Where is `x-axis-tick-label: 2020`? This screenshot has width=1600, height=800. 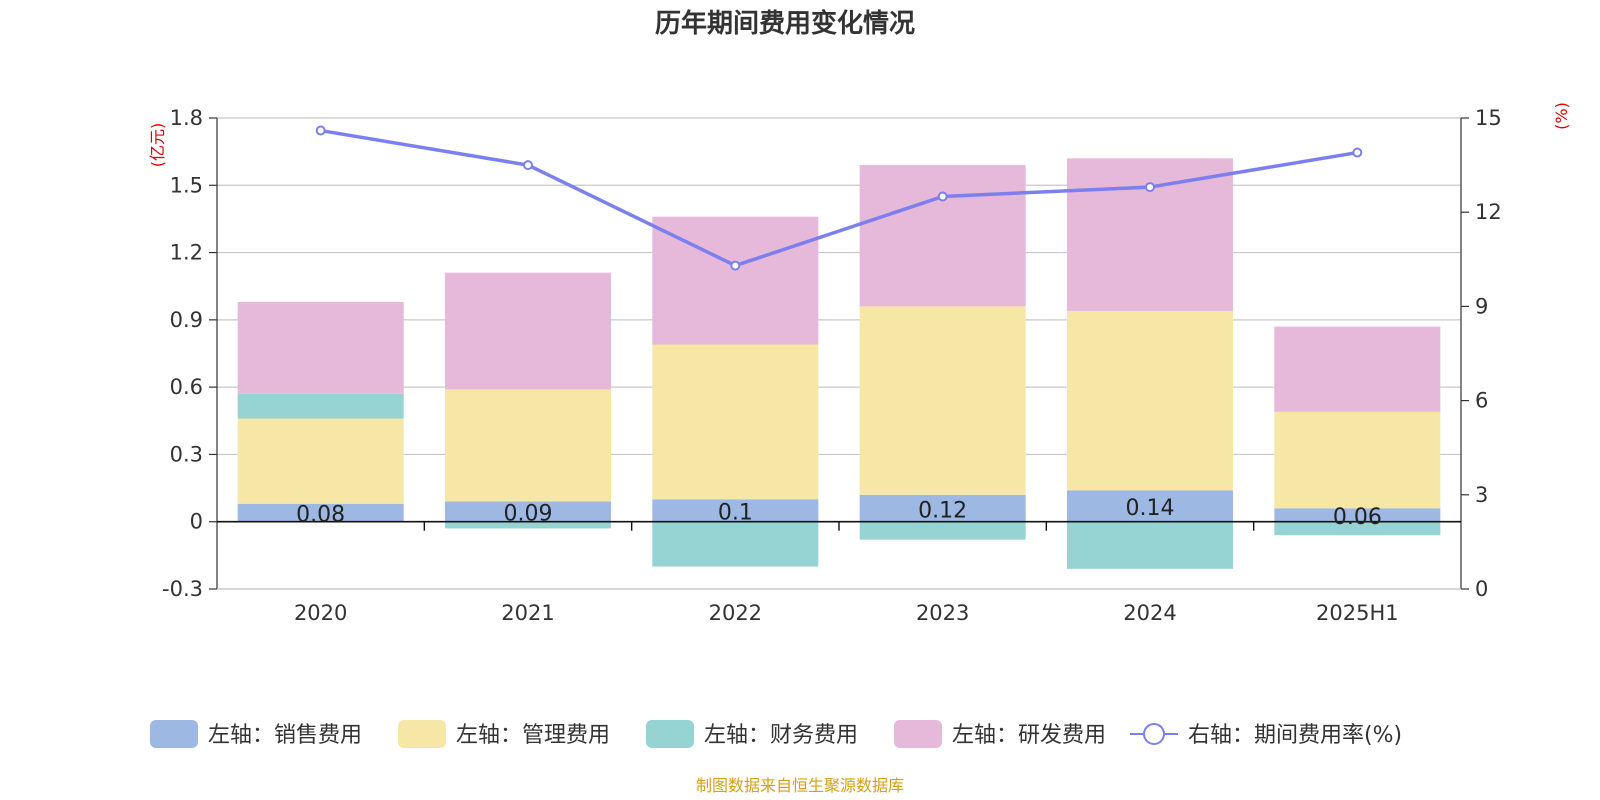 x-axis-tick-label: 2020 is located at coordinates (320, 613).